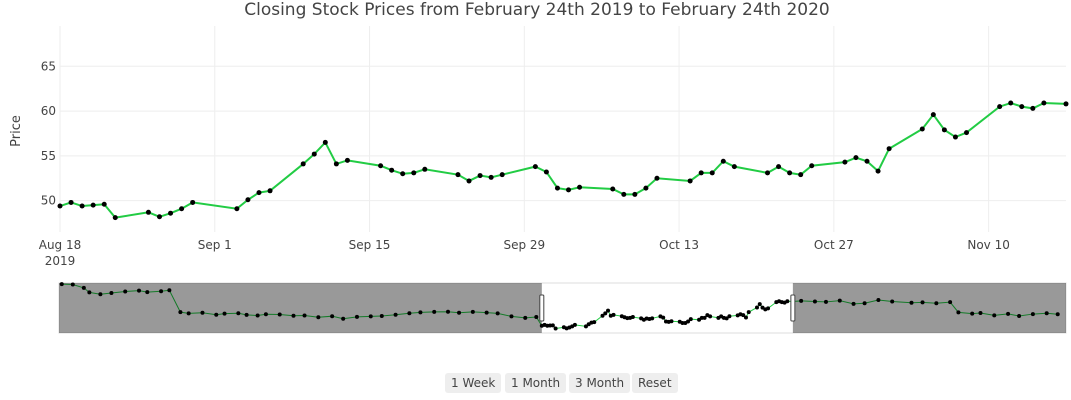  What do you see at coordinates (60, 261) in the screenshot?
I see `x-tick-sublabel: 2019` at bounding box center [60, 261].